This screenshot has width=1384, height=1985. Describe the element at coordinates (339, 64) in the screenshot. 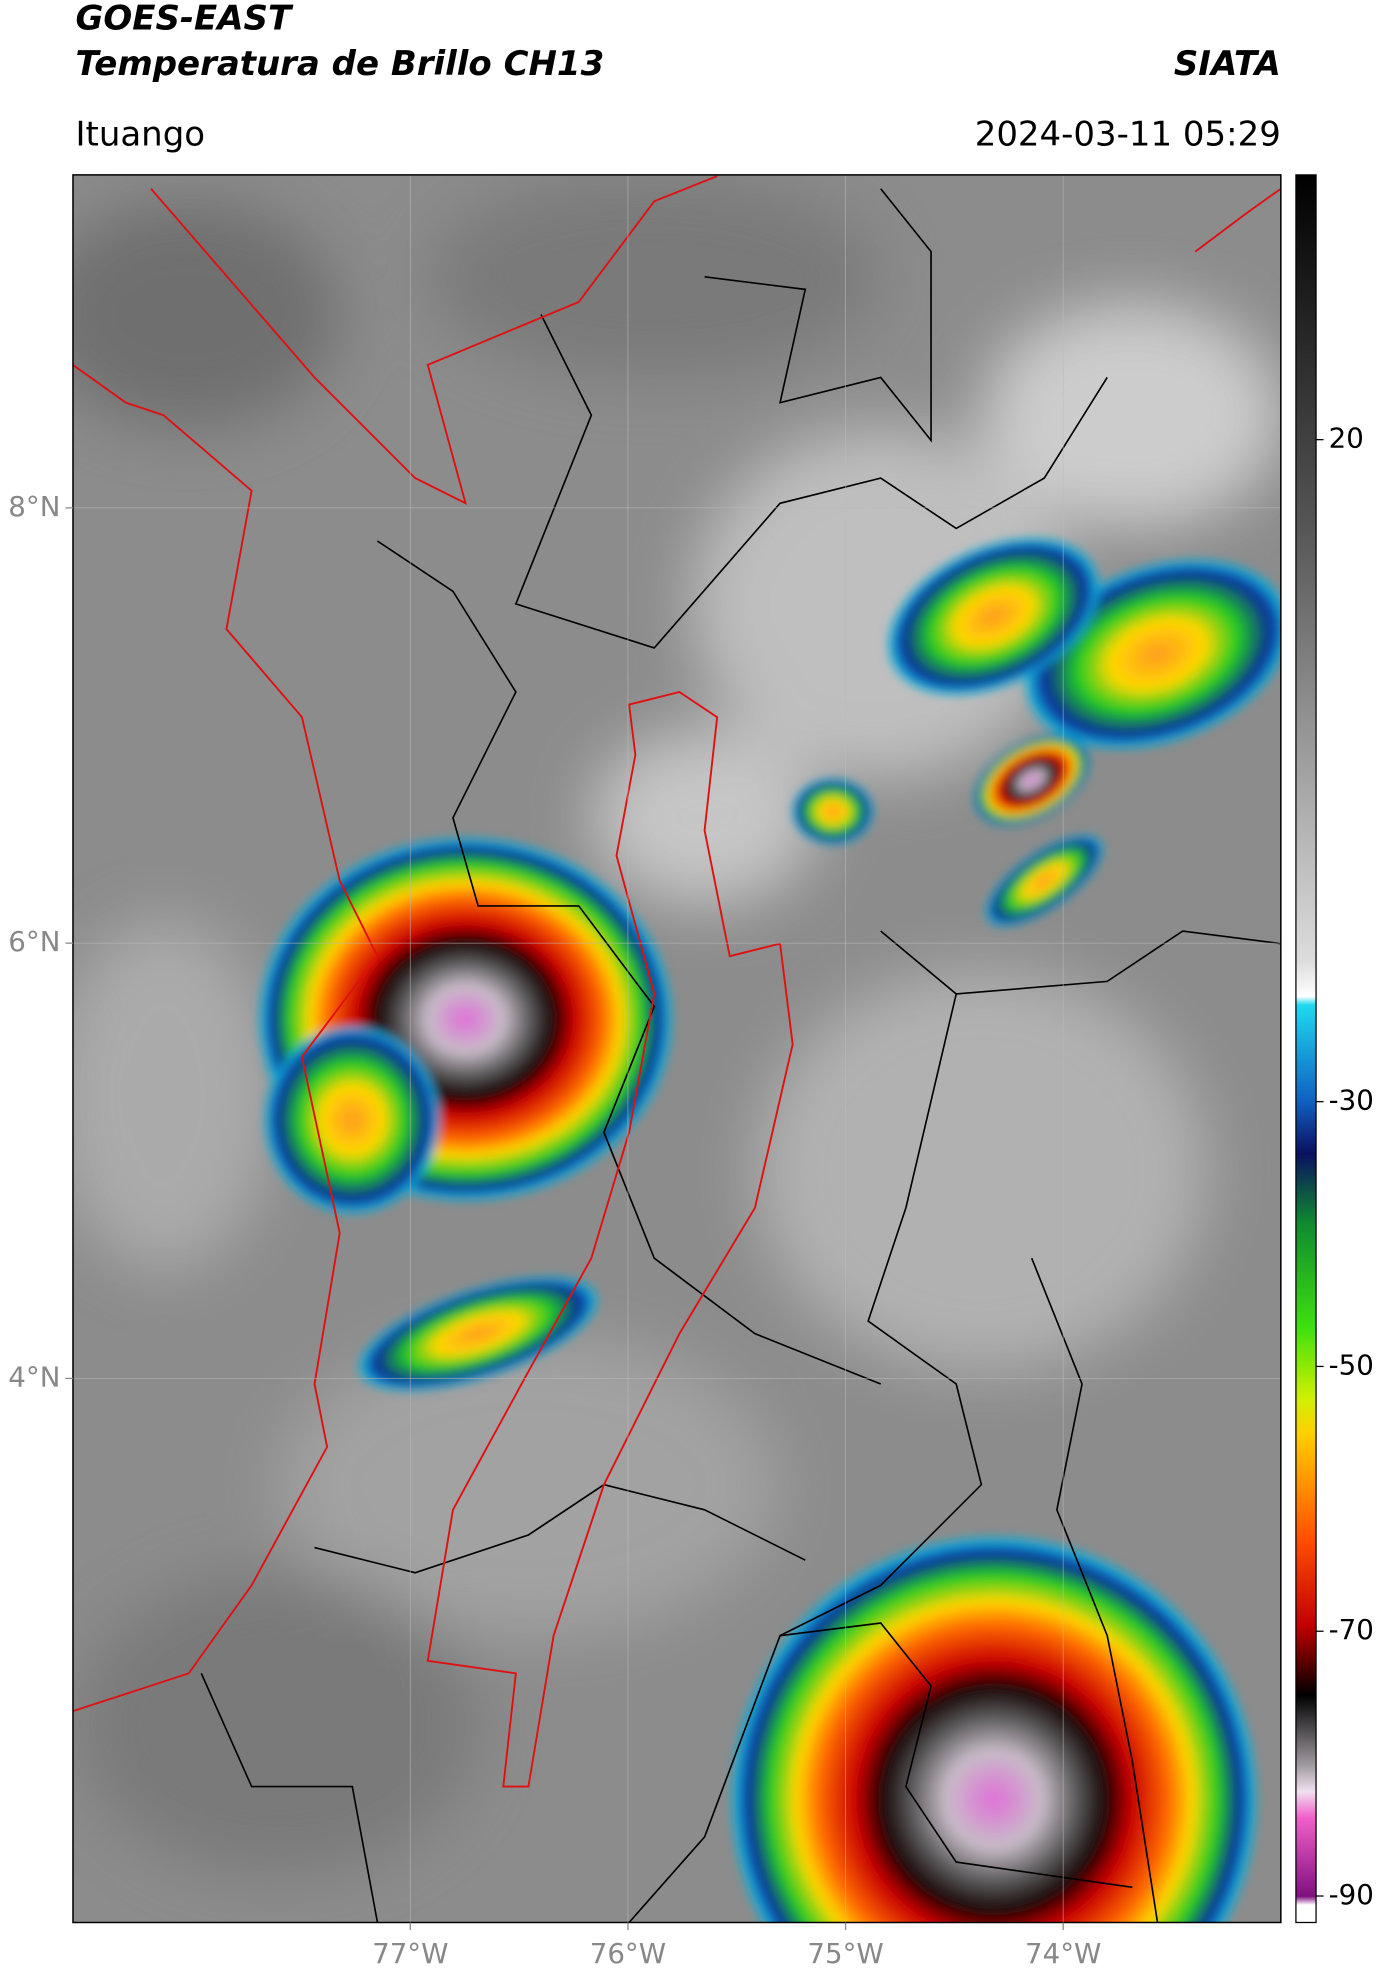

I see `product: Temperatura de Brillo CH13` at that location.